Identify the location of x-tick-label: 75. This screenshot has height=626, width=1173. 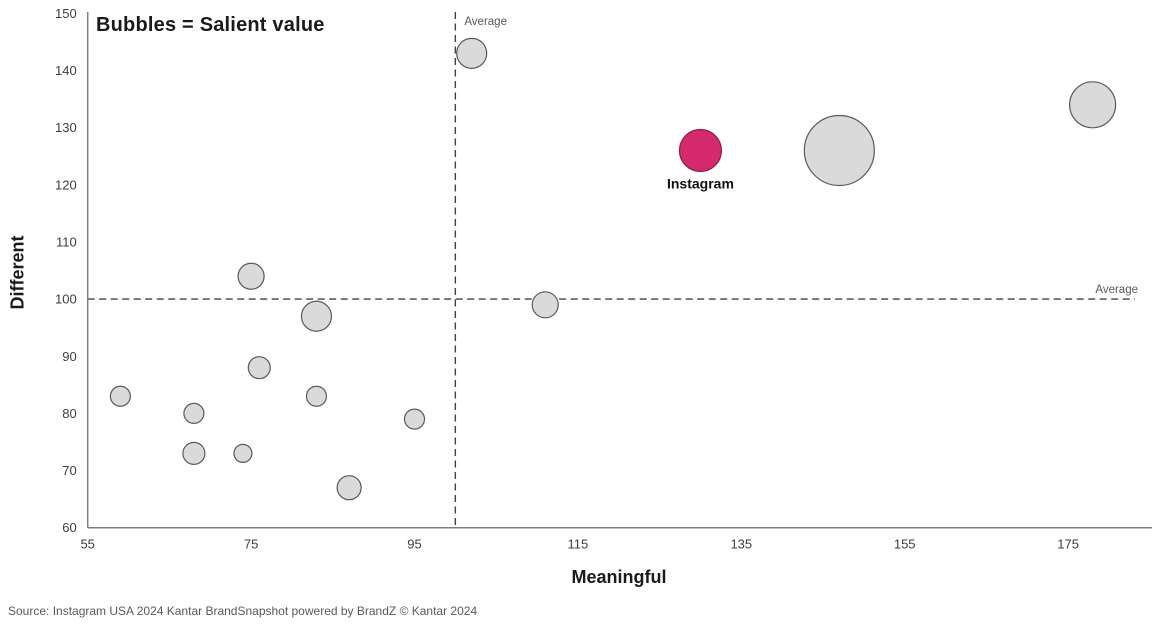
(251, 544).